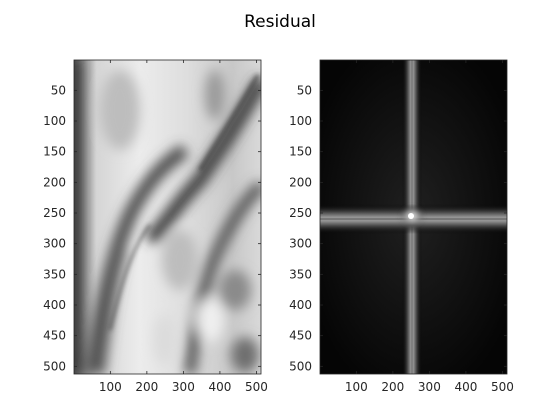 The height and width of the screenshot is (420, 560). Describe the element at coordinates (58, 90) in the screenshot. I see `left-ytick-label: 50` at that location.